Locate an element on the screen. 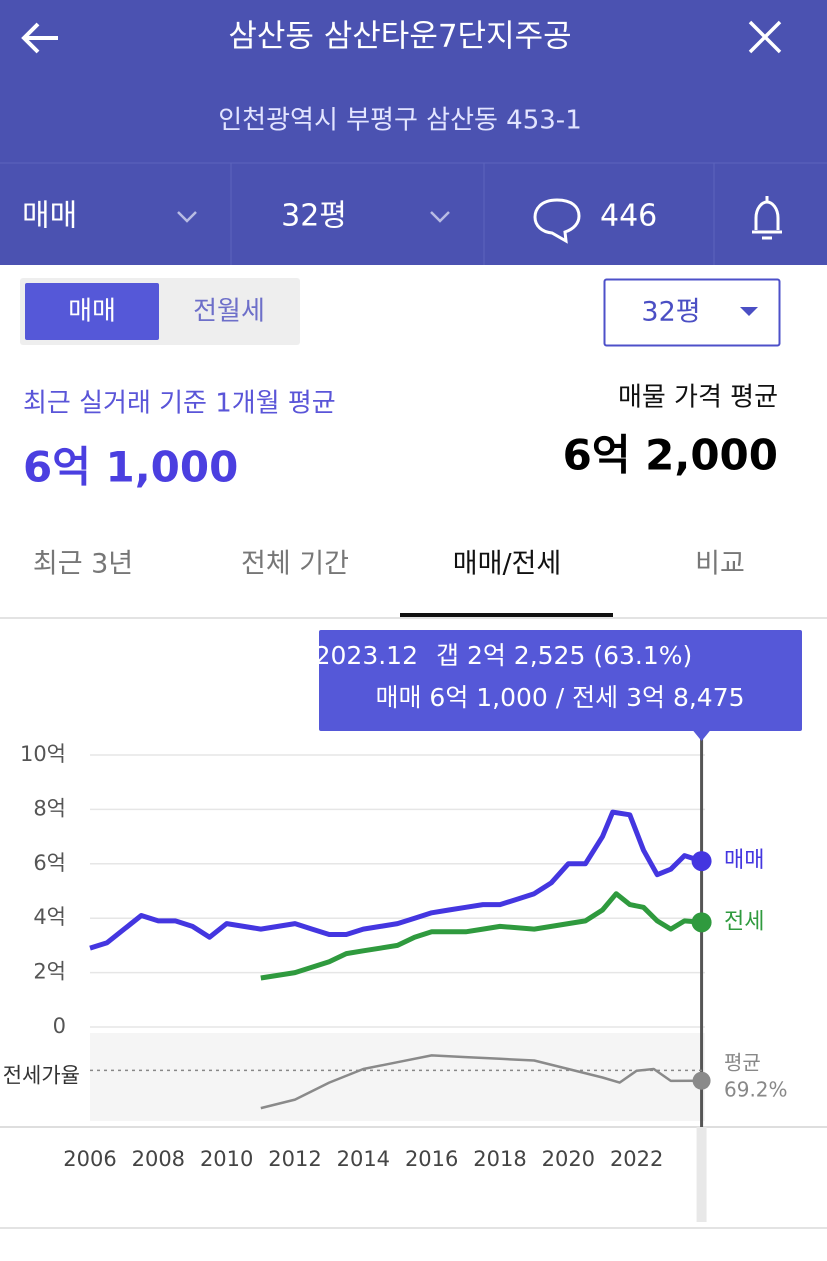  average-value: 69.2% is located at coordinates (756, 1090).